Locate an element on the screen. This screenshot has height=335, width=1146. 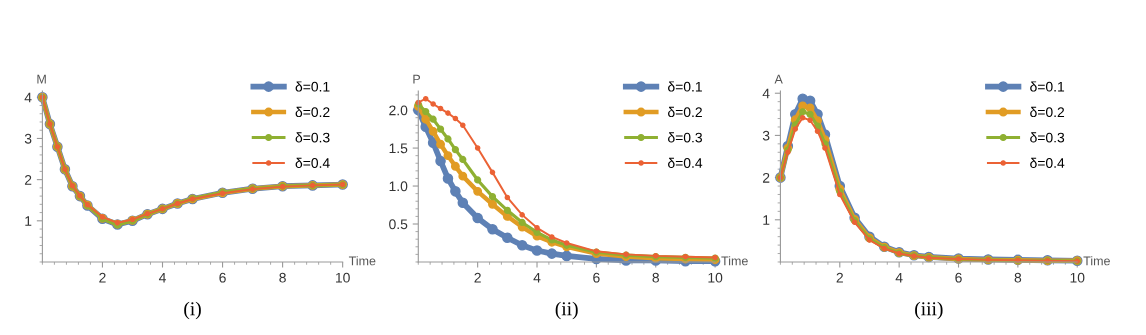
text: (iii) is located at coordinates (929, 310).